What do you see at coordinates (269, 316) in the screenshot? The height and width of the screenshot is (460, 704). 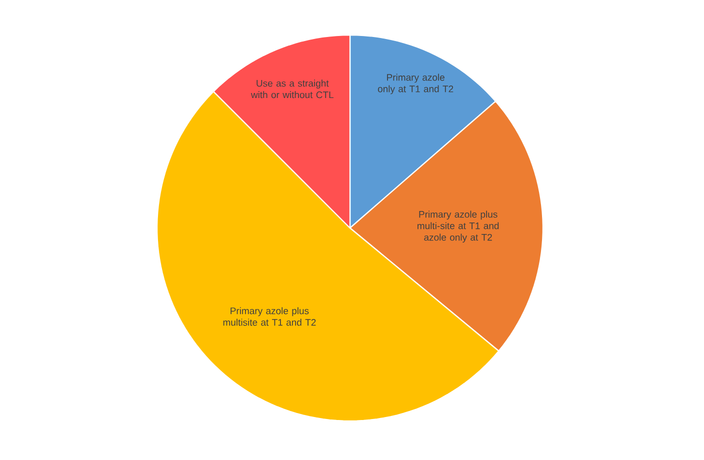 I see `slice-label: Primary azole plus multisite at T1 and T2` at bounding box center [269, 316].